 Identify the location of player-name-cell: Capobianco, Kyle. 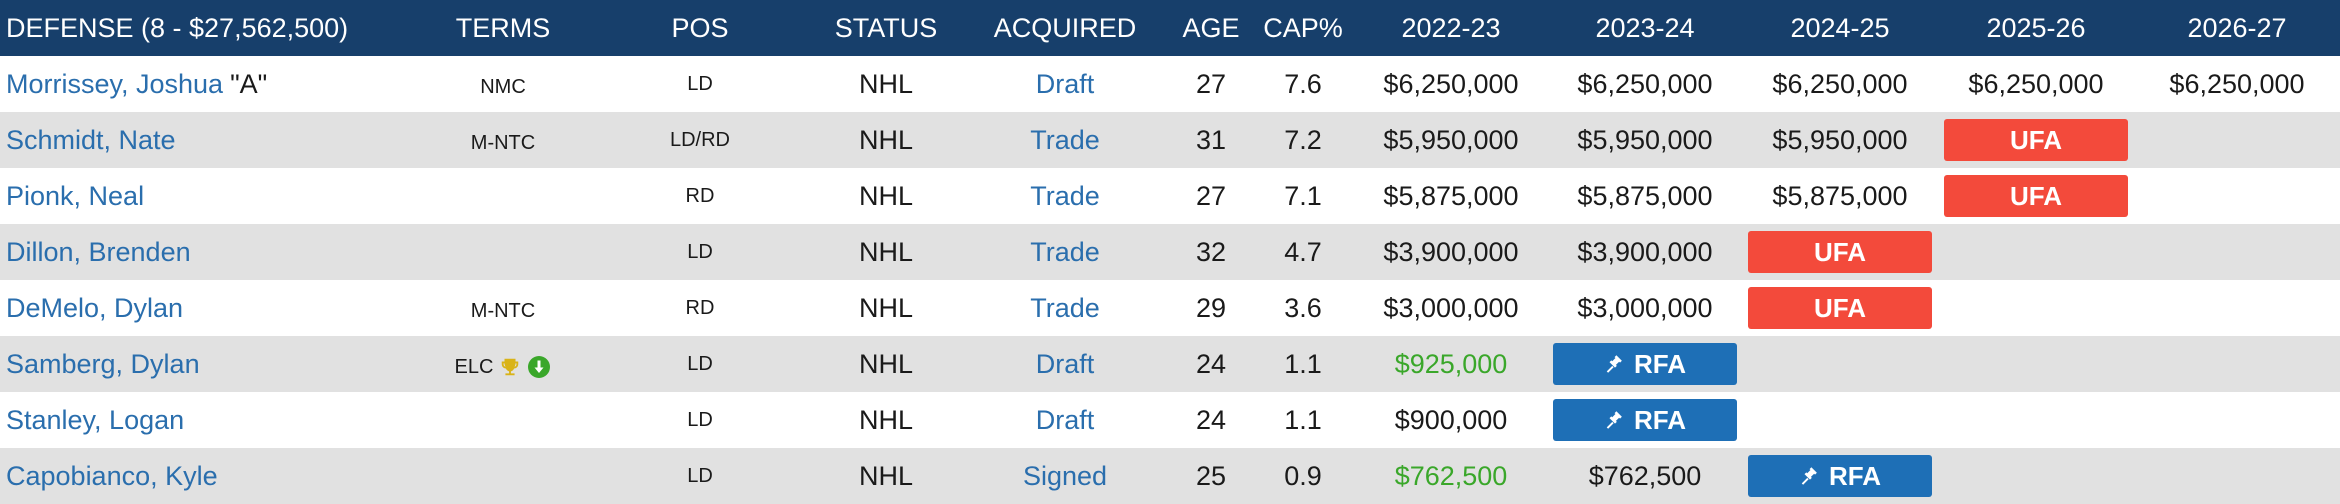
(209, 476).